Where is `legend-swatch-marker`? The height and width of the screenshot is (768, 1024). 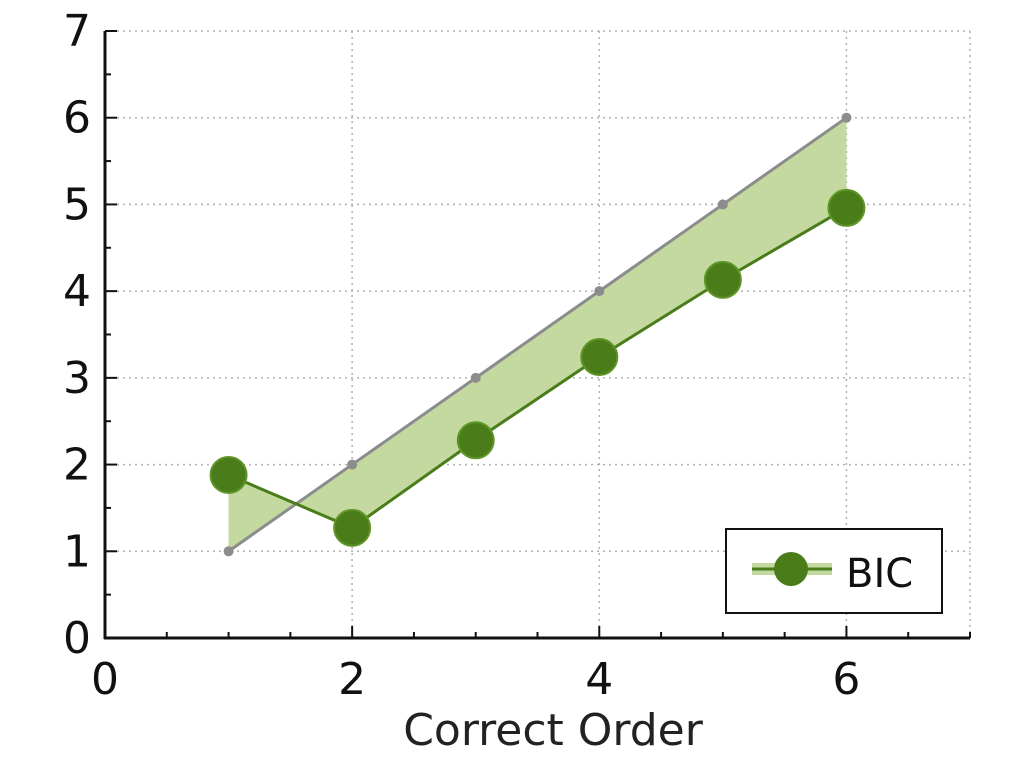 legend-swatch-marker is located at coordinates (791, 569).